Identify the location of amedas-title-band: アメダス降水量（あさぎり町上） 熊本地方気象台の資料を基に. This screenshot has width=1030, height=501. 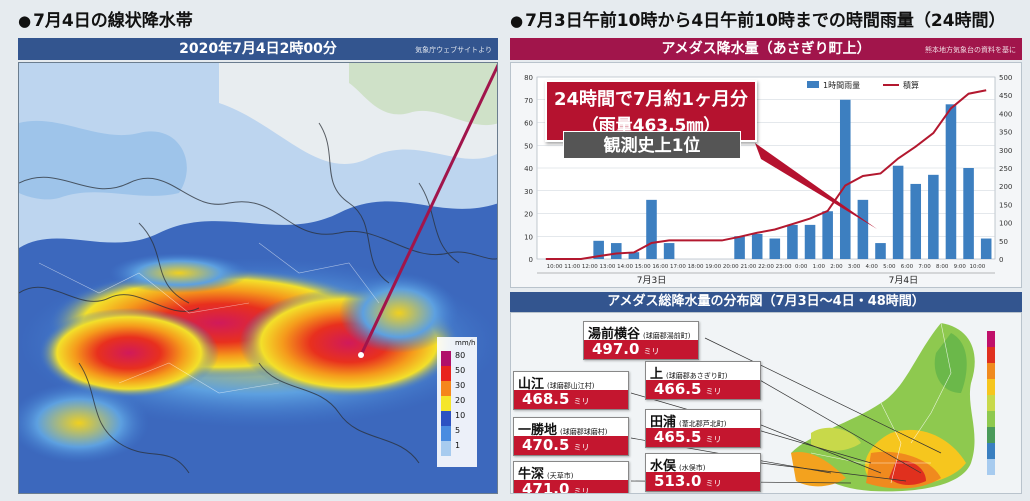
(766, 49).